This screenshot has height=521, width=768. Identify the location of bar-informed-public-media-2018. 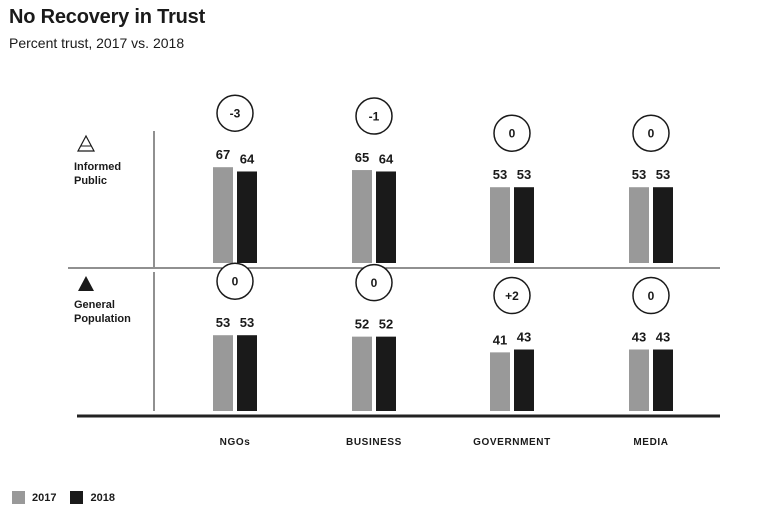
(663, 225).